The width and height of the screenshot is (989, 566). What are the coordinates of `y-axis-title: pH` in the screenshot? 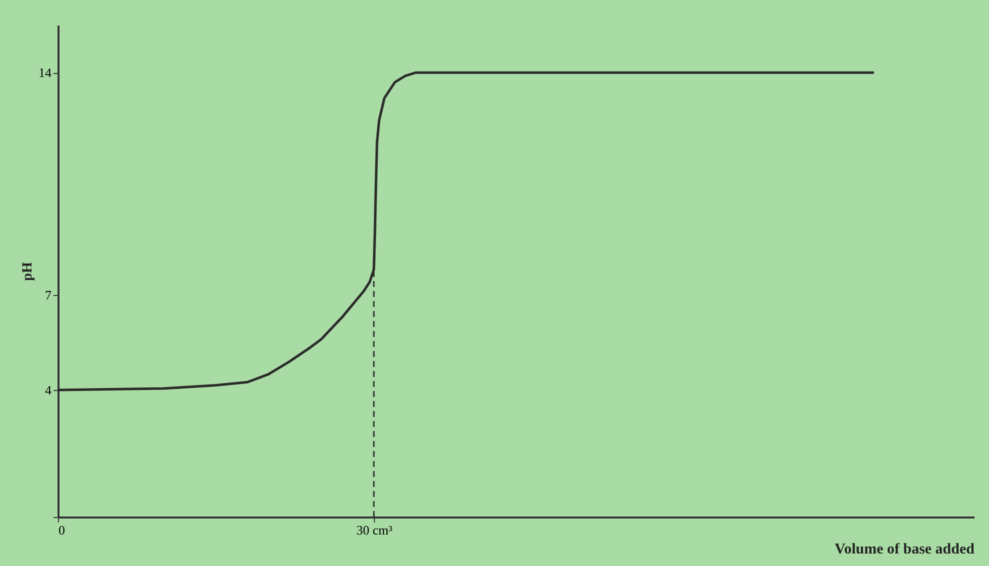 It's located at (28, 271).